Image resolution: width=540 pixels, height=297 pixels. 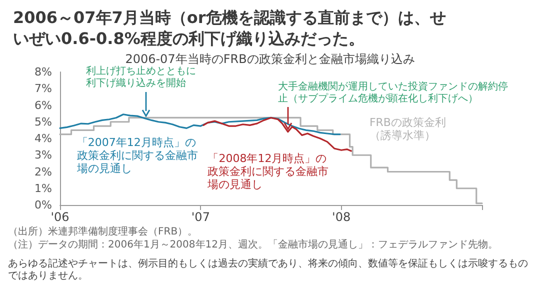 I want to click on x-tick-label: '06, so click(x=60, y=217).